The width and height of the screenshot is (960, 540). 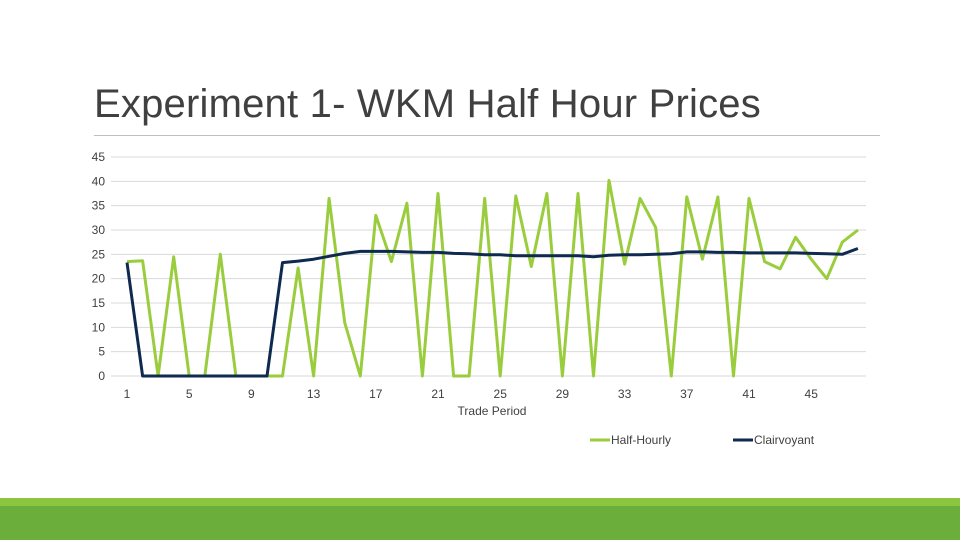 What do you see at coordinates (99, 303) in the screenshot?
I see `y-tick-label: 15` at bounding box center [99, 303].